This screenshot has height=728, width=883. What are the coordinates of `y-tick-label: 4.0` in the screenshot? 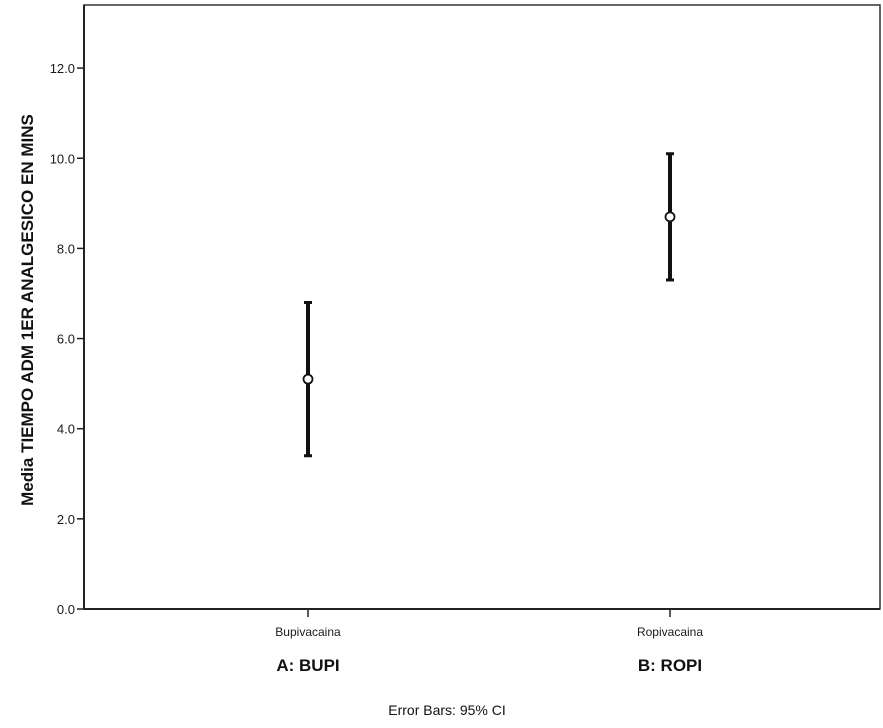 It's located at (66, 429).